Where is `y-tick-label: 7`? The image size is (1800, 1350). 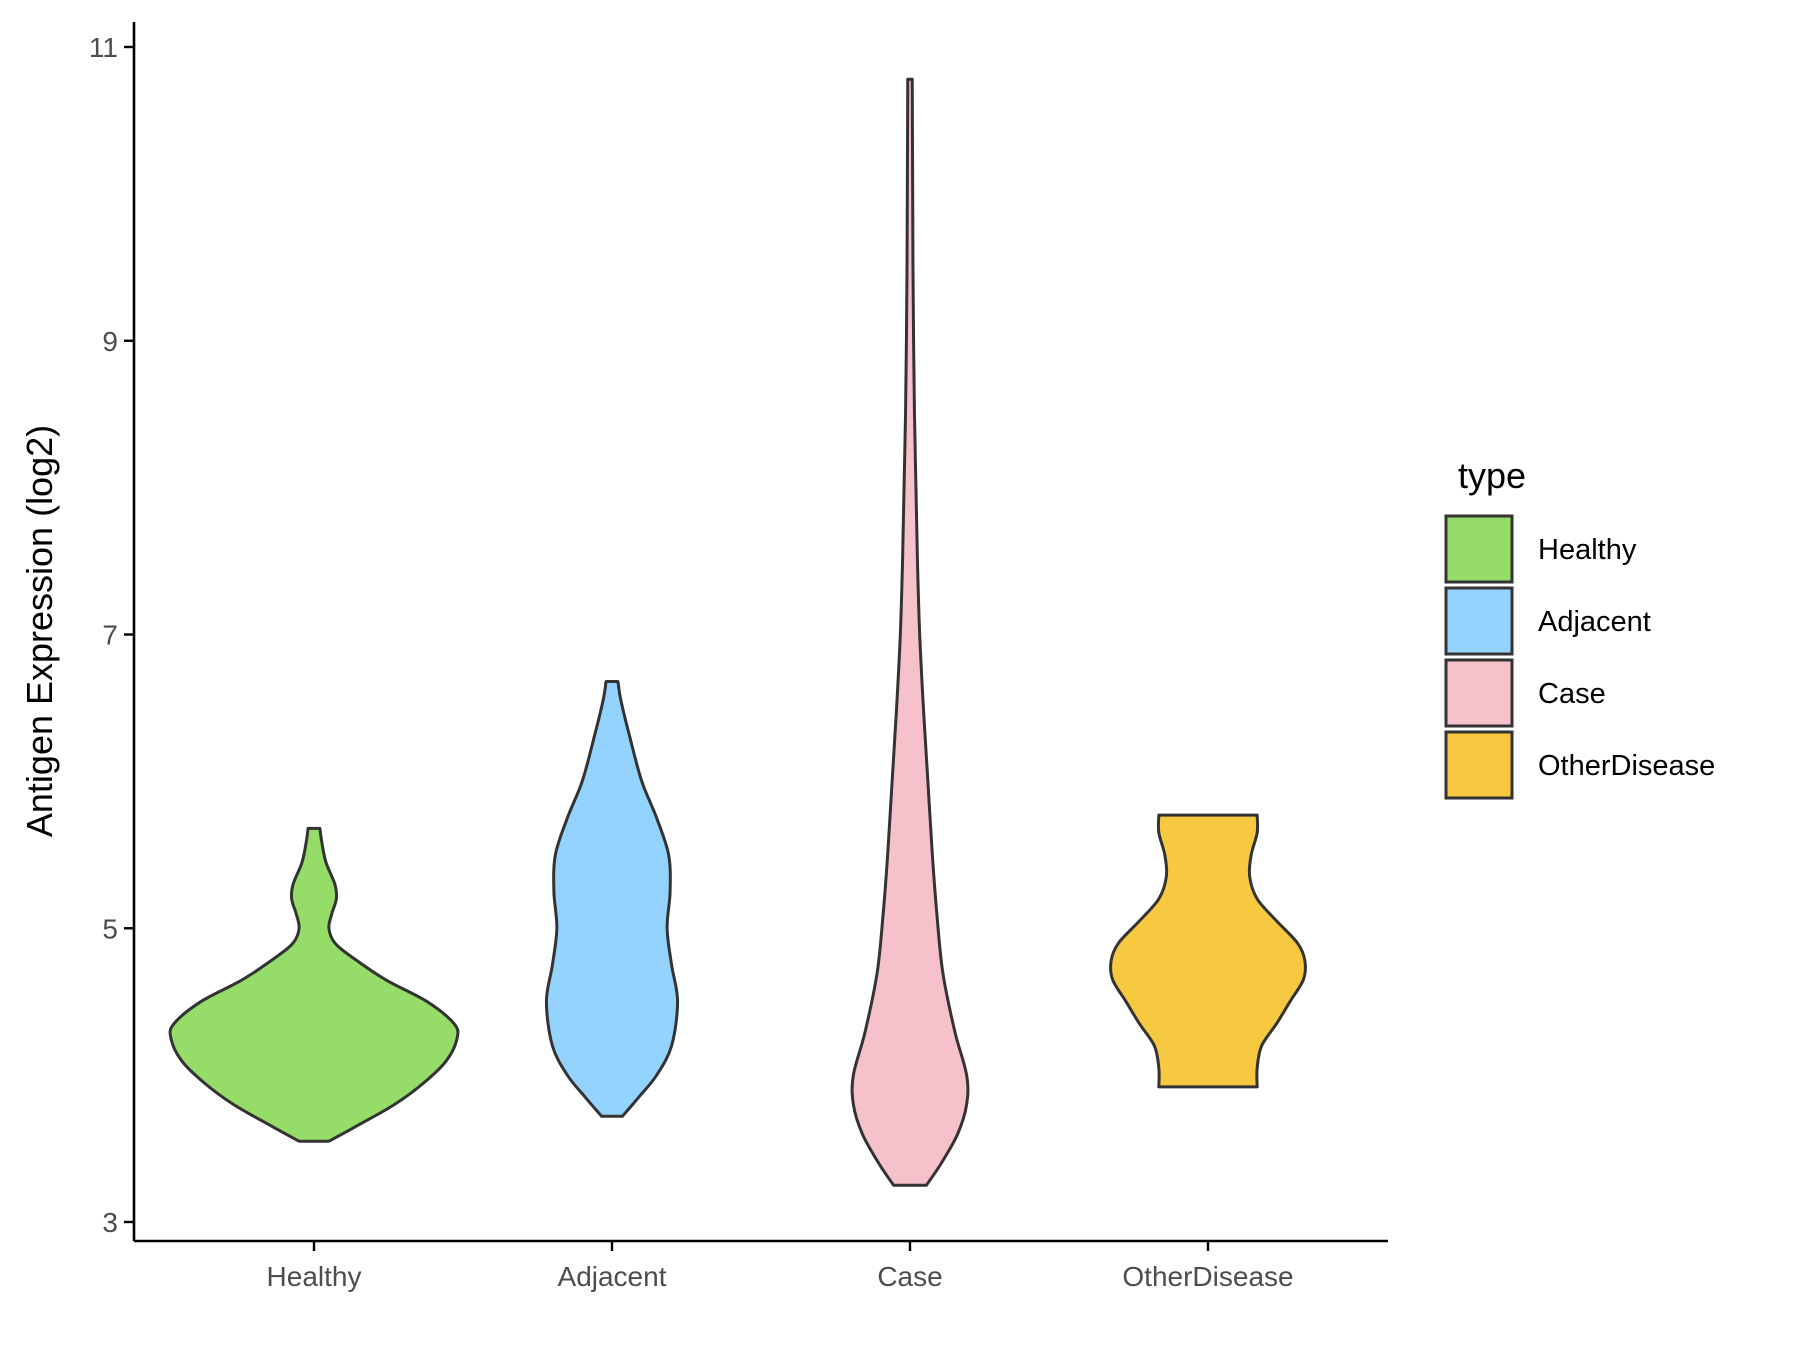
y-tick-label: 7 is located at coordinates (110, 635).